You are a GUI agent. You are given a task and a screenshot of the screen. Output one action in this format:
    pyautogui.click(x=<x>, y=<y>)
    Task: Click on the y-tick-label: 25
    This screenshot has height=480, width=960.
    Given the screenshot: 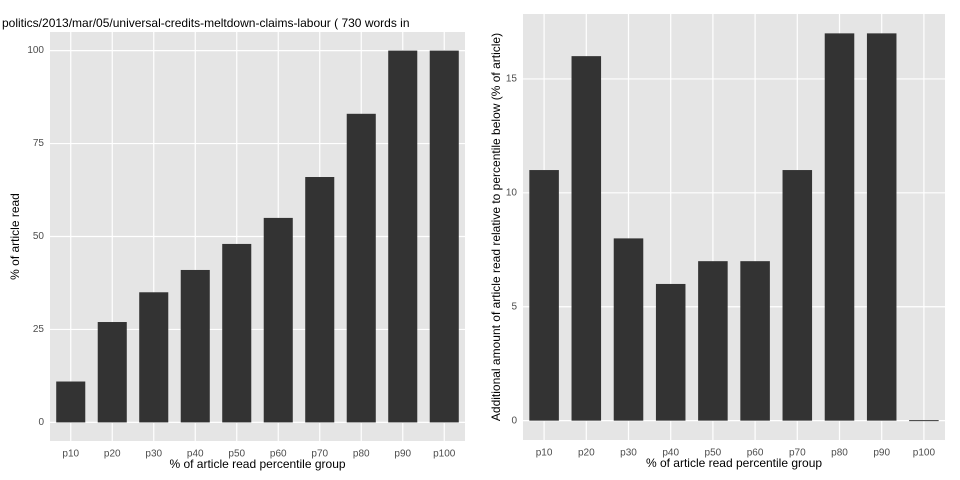 What is the action you would take?
    pyautogui.click(x=39, y=329)
    